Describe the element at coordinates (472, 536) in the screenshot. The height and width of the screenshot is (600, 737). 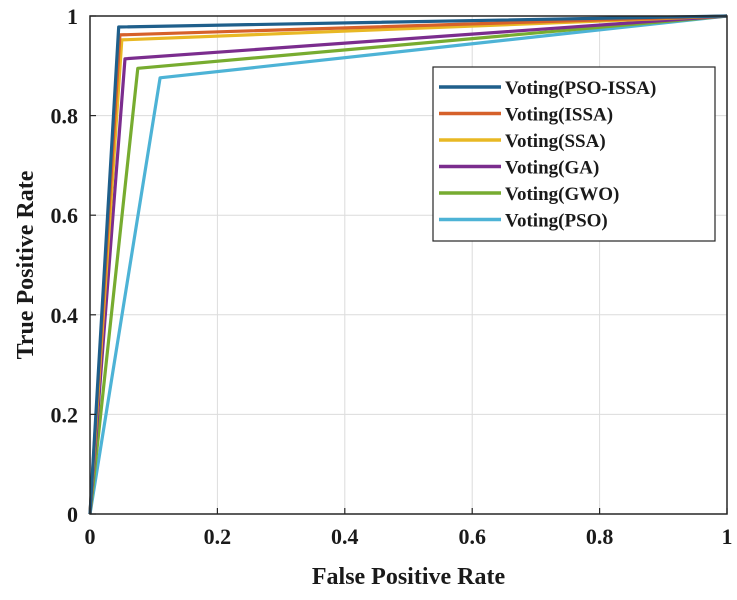
I see `x-tick-label: 0.6` at that location.